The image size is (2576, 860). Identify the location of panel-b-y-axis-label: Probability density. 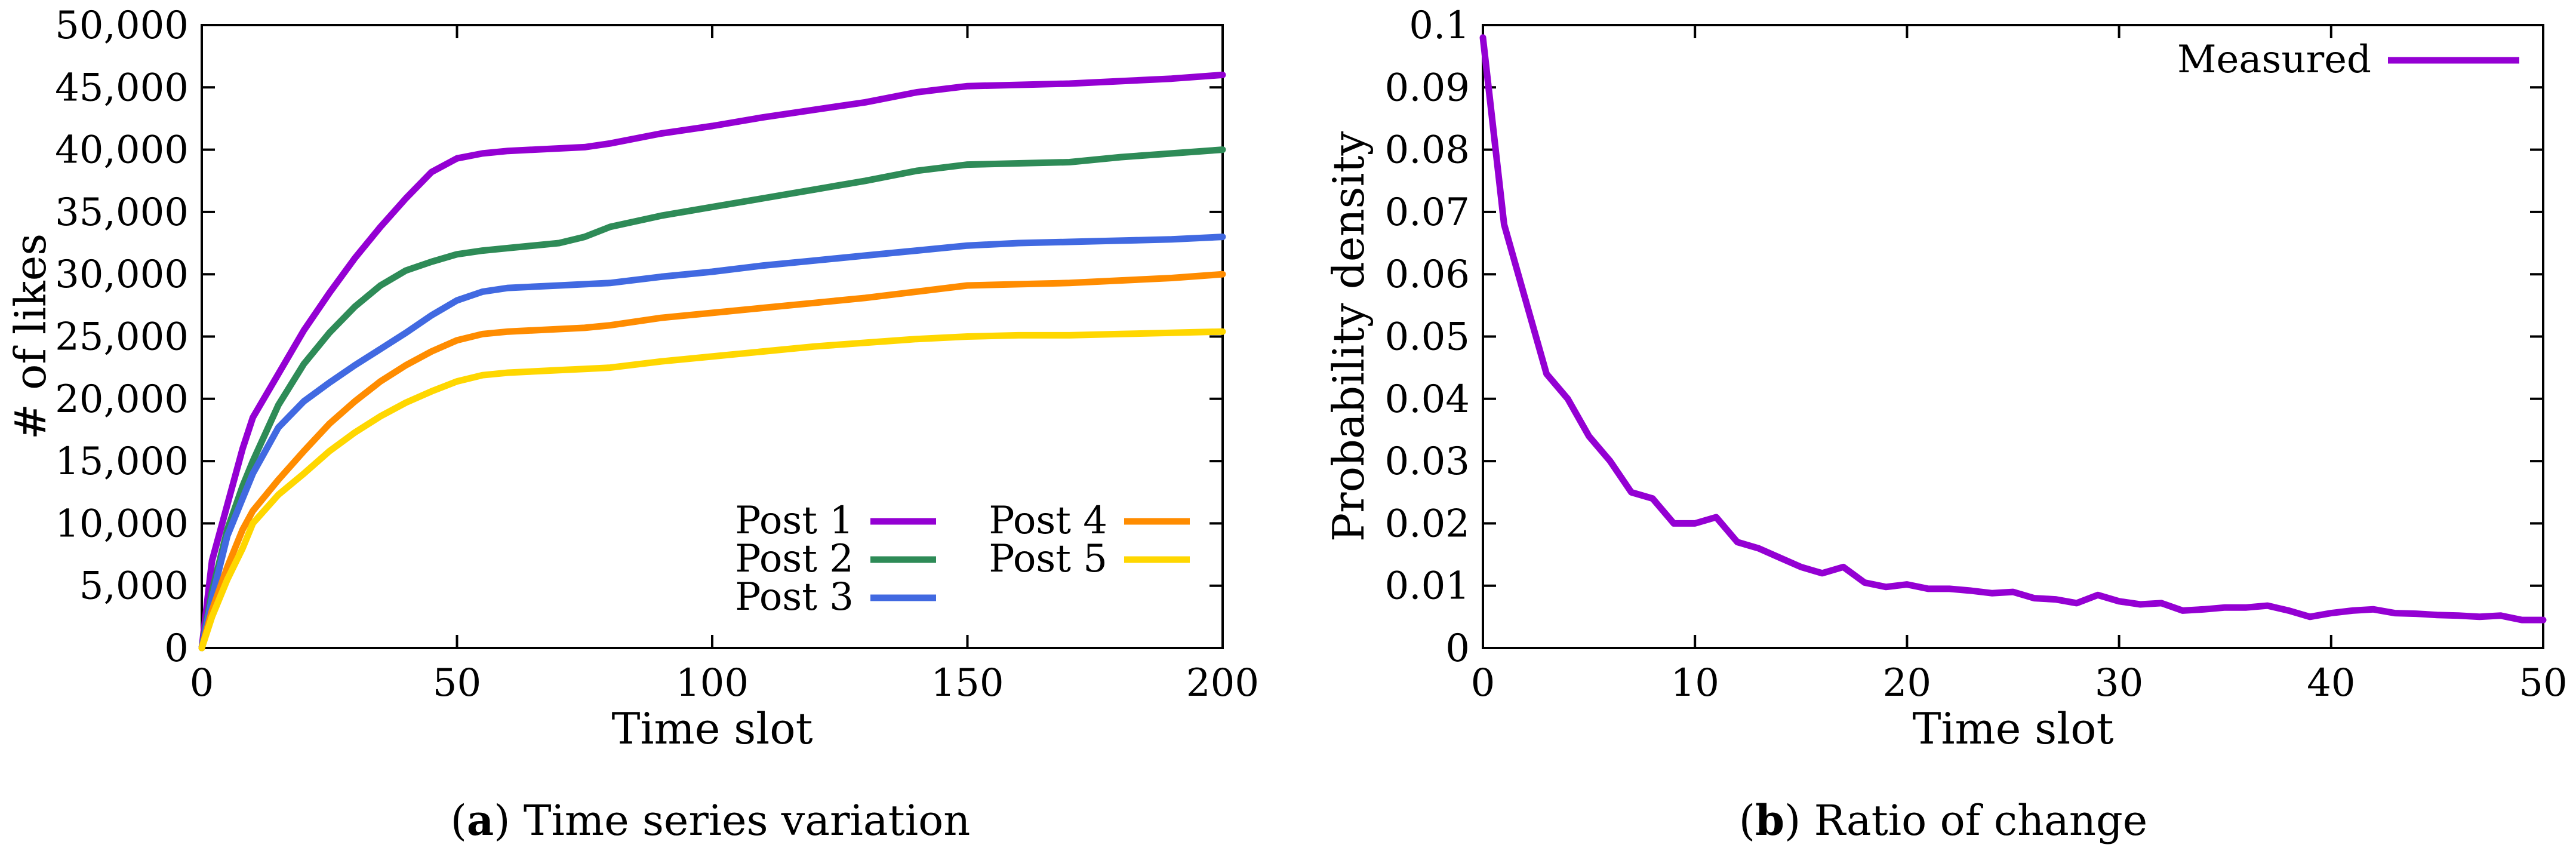
(1349, 336).